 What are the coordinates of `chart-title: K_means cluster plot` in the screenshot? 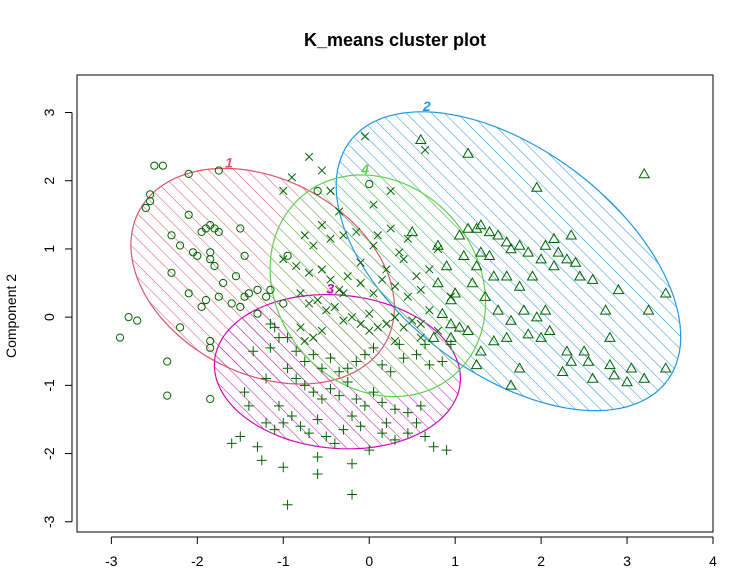 It's located at (395, 40).